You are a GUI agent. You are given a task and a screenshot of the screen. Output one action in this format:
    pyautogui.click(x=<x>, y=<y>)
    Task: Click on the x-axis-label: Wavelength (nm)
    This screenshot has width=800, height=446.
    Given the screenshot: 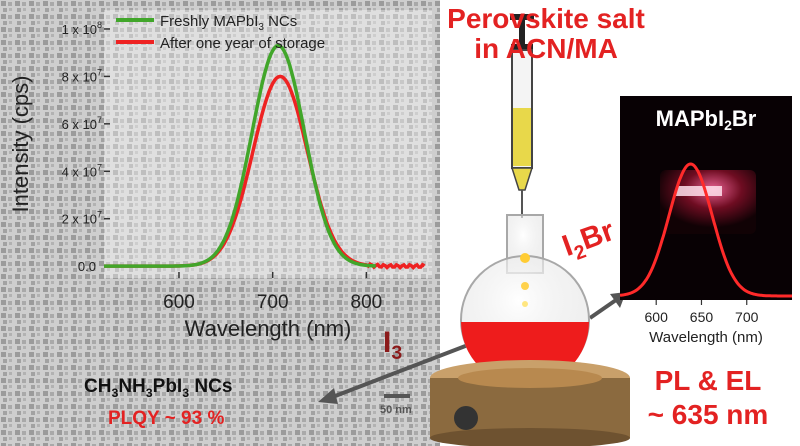 What is the action you would take?
    pyautogui.click(x=268, y=328)
    